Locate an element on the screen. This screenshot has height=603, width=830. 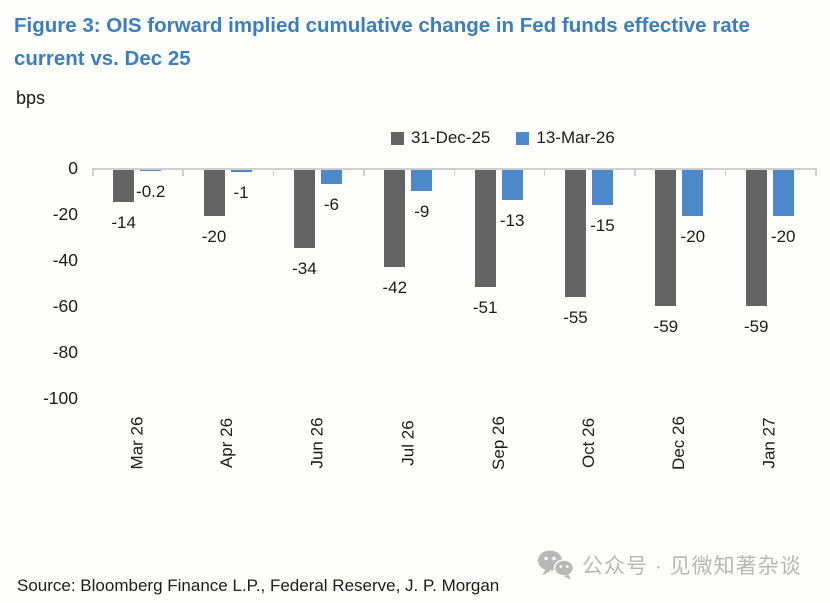
bar-value-label: -0.2 is located at coordinates (151, 191).